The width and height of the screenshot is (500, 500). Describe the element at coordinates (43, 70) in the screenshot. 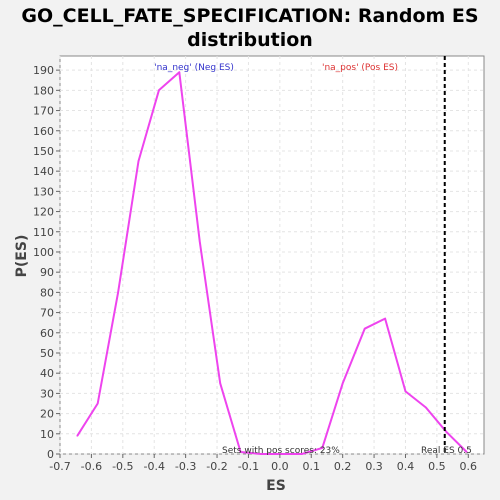

I see `y-tick-label: 190` at that location.